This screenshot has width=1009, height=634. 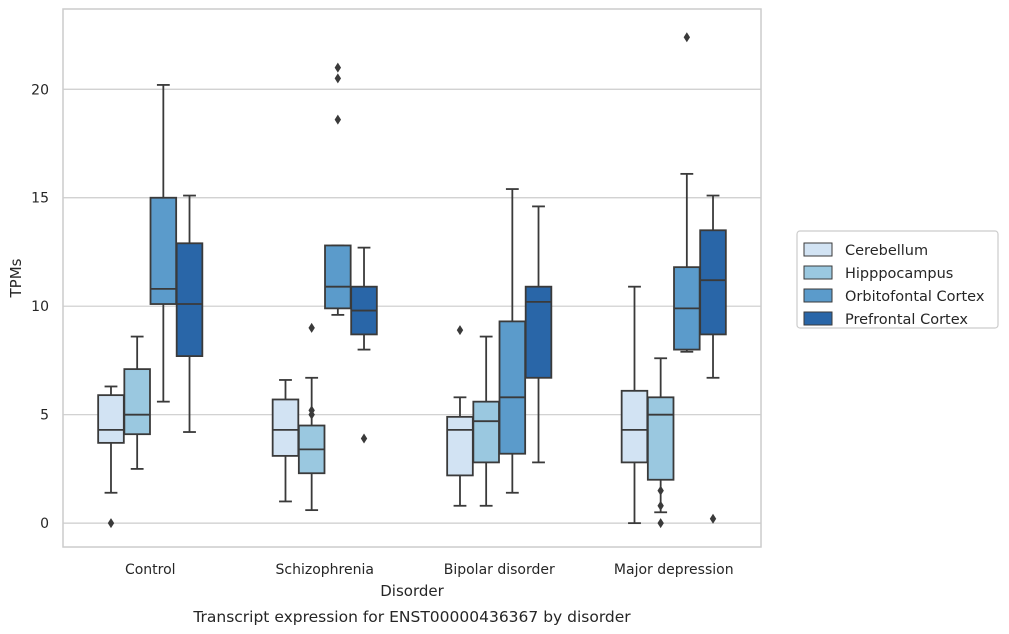 I want to click on y-tick-label: 0, so click(x=44, y=524).